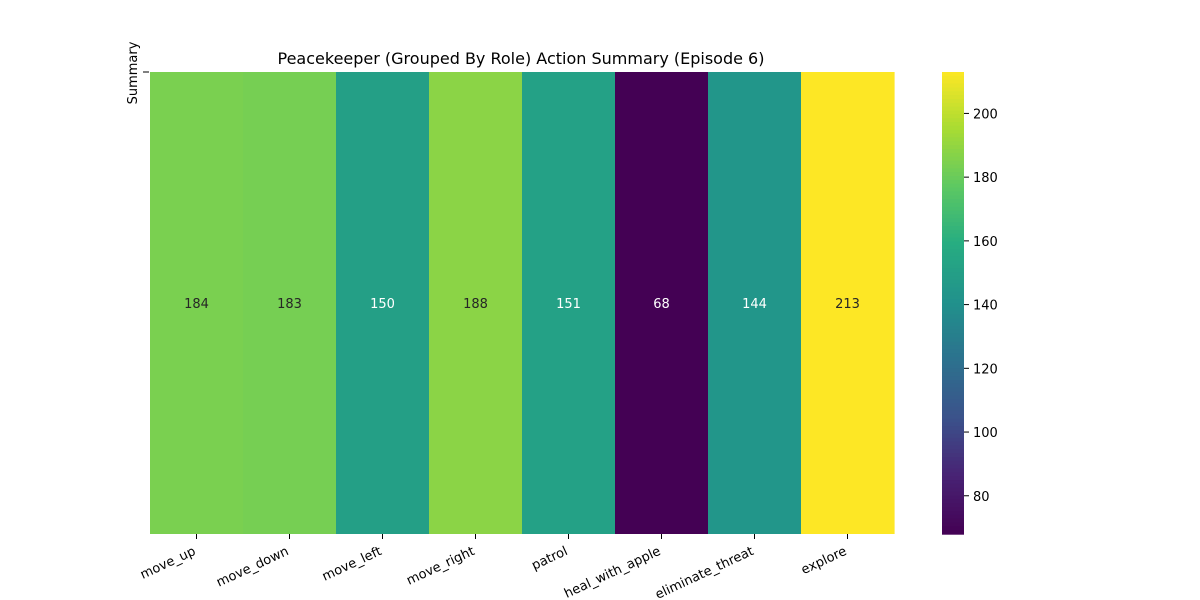 The width and height of the screenshot is (1200, 600). Describe the element at coordinates (168, 563) in the screenshot. I see `x-tick-label: move_up` at that location.